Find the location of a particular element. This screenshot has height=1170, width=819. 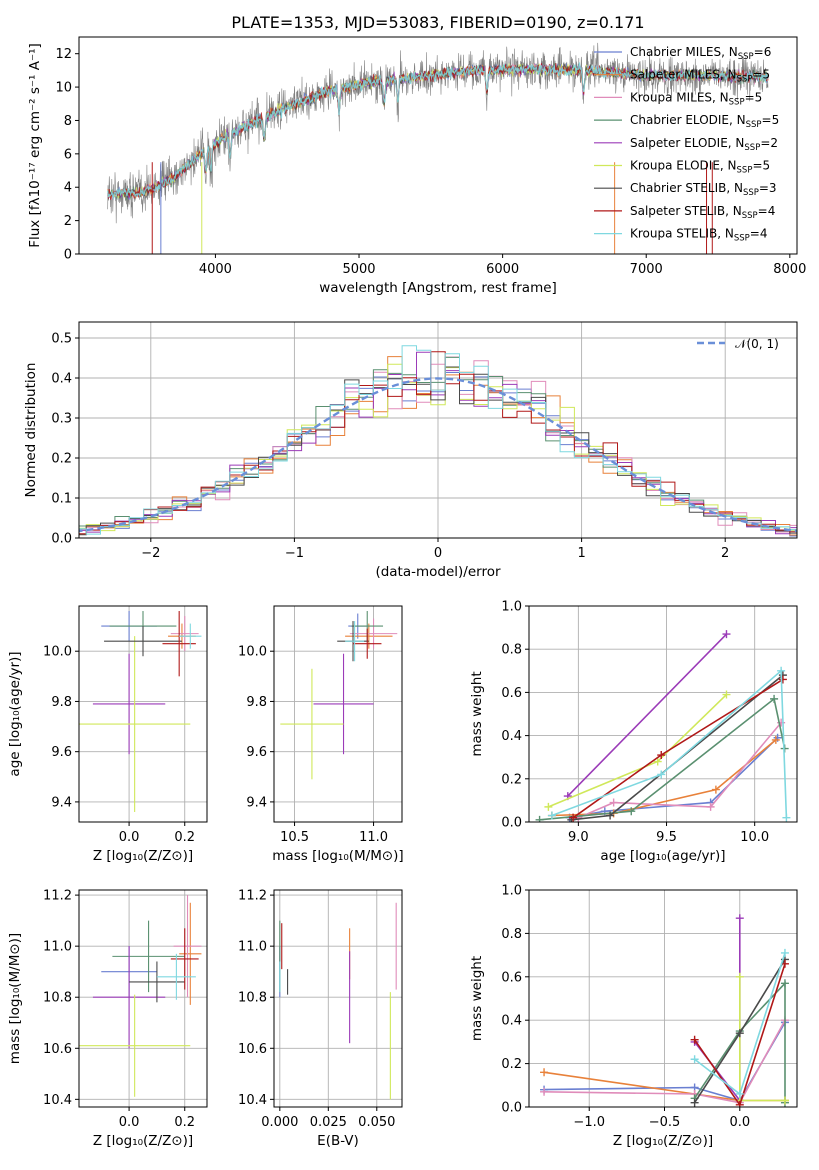

x-axis-label: E(B-V) is located at coordinates (338, 1141).